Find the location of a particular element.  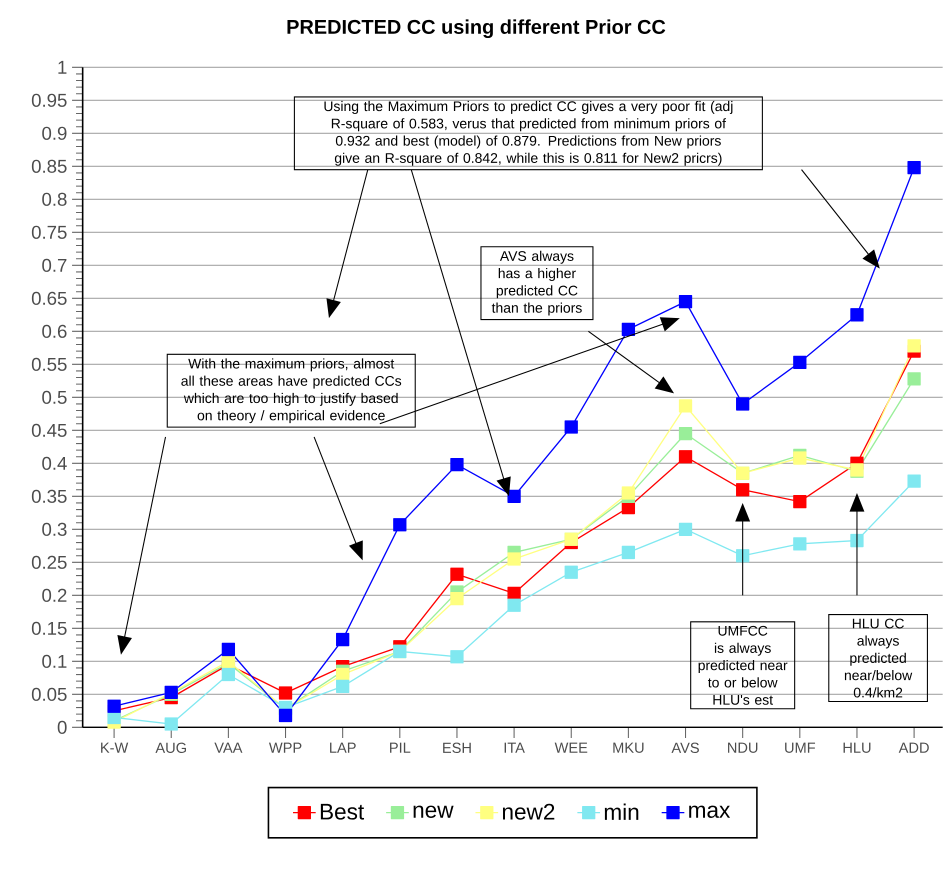

y-tick-label: 1 is located at coordinates (62, 67).